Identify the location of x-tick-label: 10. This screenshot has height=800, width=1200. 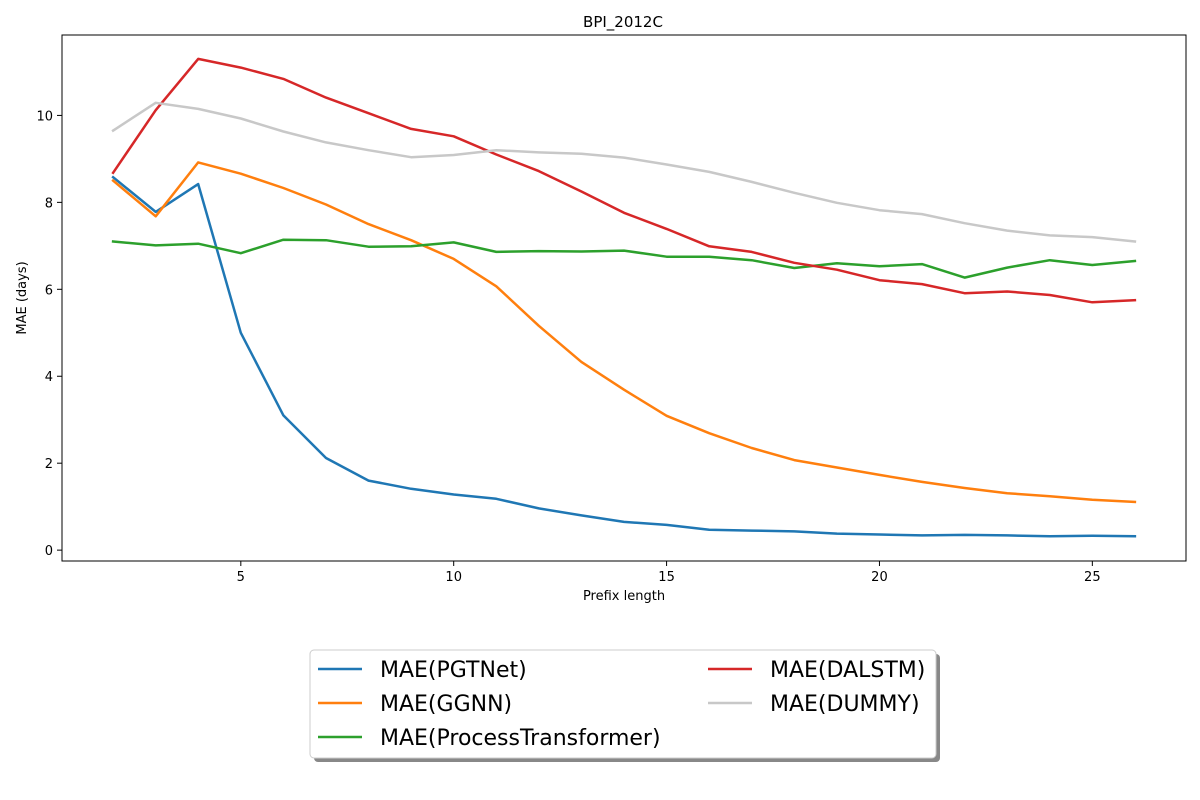
(453, 577).